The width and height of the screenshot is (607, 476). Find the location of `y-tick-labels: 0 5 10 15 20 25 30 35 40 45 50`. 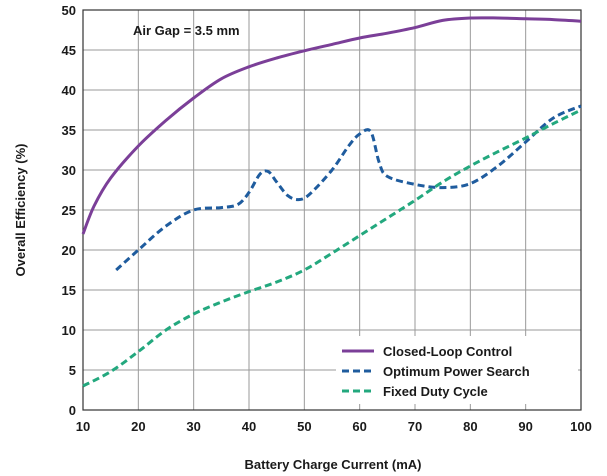

y-tick-labels: 0 5 10 15 20 25 30 35 40 45 50 is located at coordinates (69, 210).